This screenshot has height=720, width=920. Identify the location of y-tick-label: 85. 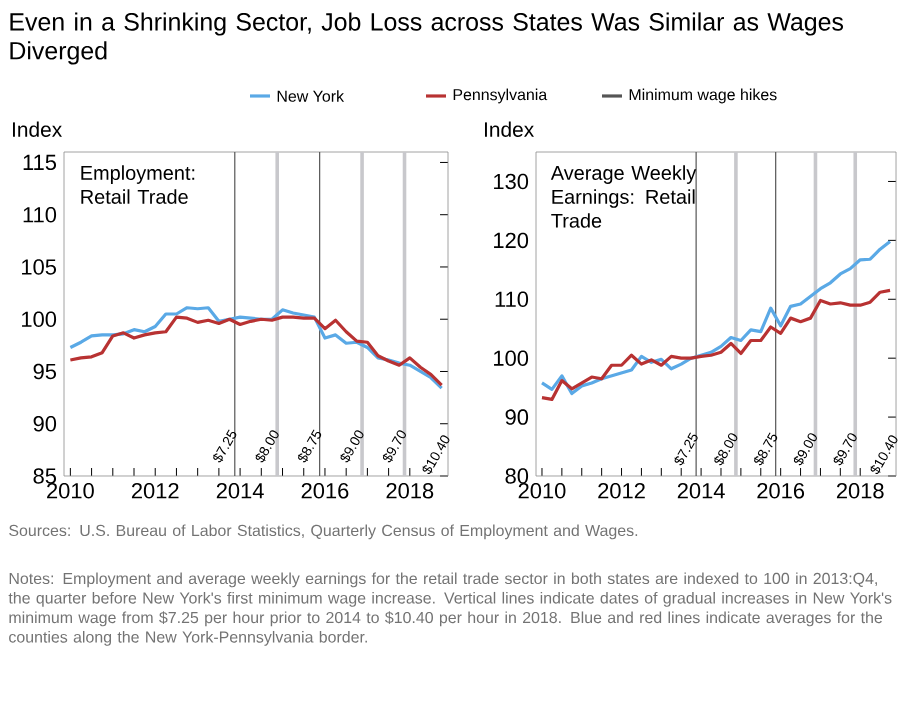
(45, 476).